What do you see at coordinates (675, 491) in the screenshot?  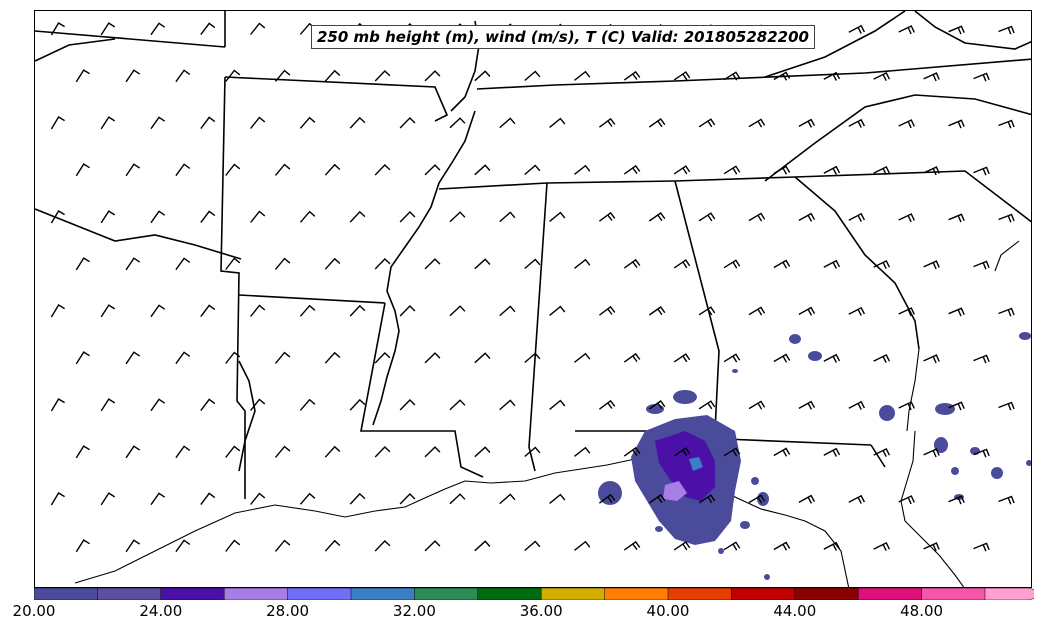 I see `shade-region-warm` at bounding box center [675, 491].